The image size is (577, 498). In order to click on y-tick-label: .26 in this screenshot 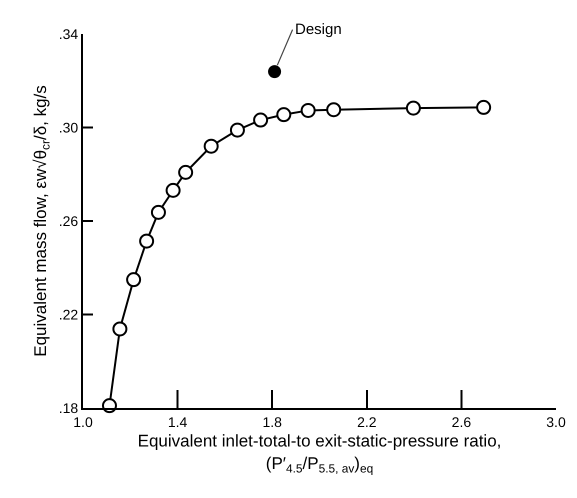, I will do `click(68, 220)`.